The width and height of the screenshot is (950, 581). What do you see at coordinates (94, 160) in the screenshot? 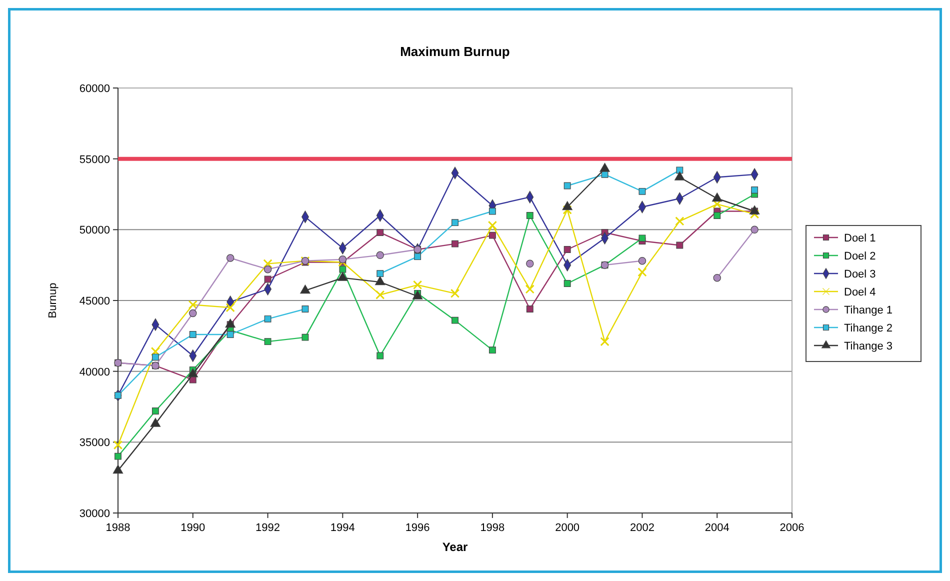
I see `y-tick-label: 55000` at bounding box center [94, 160].